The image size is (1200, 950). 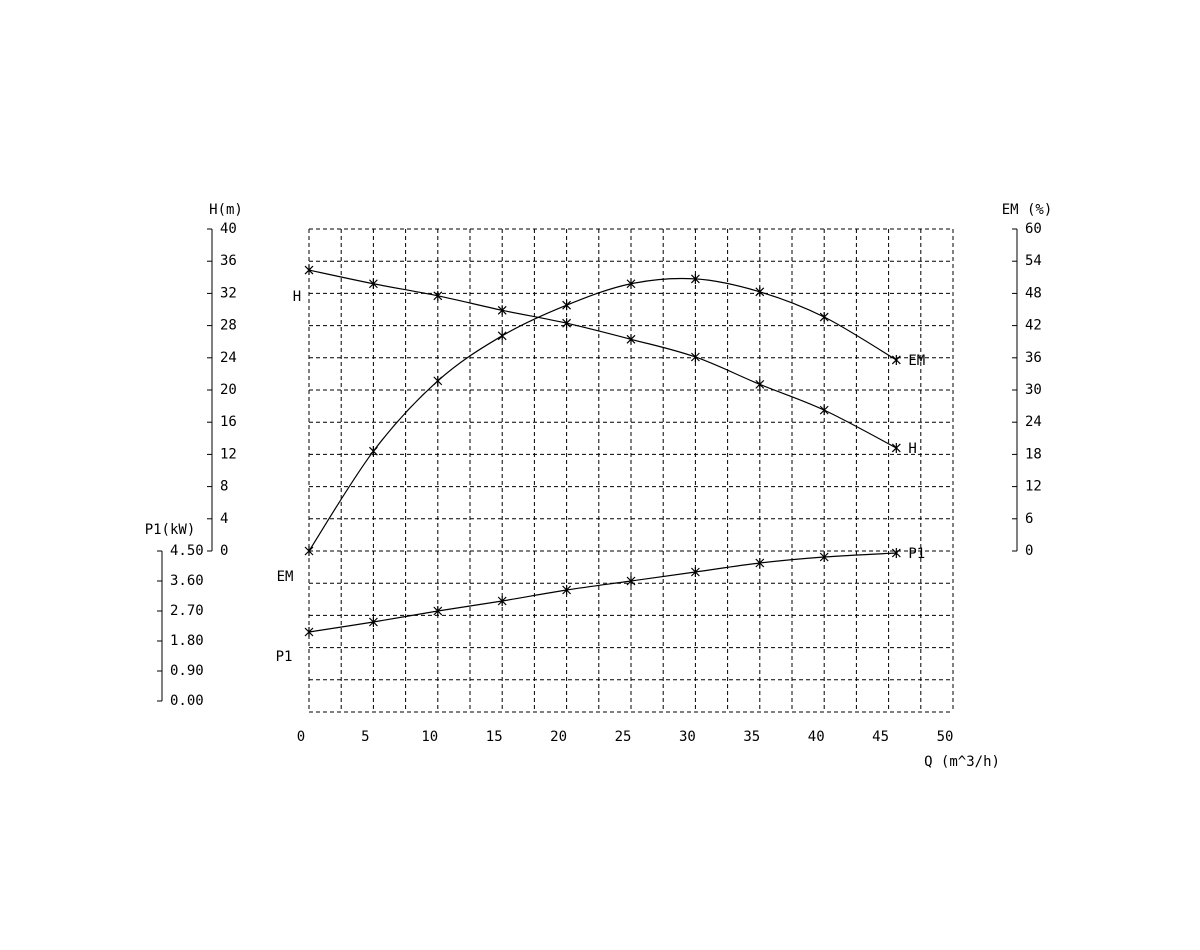 I want to click on y2-axis-tick-label: 24, so click(x=1033, y=422).